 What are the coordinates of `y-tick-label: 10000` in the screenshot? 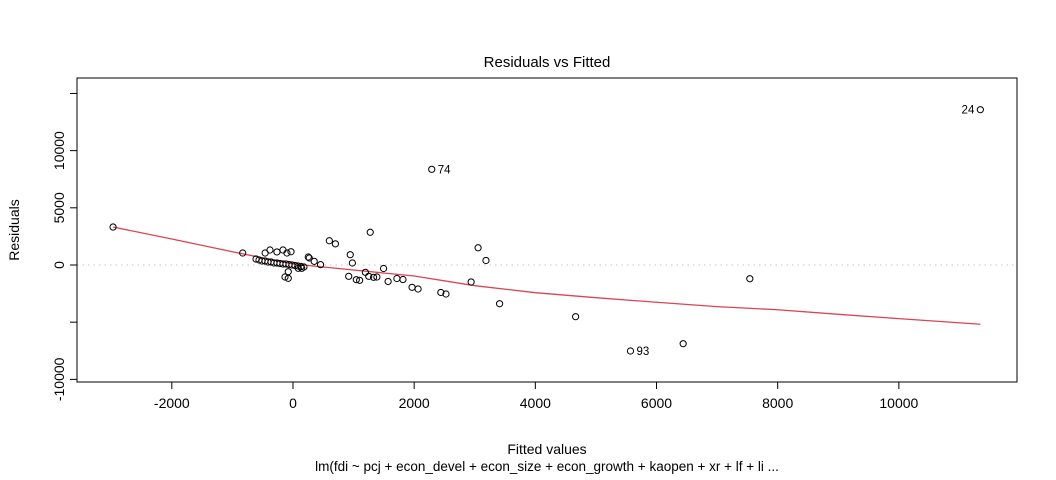 It's located at (59, 150).